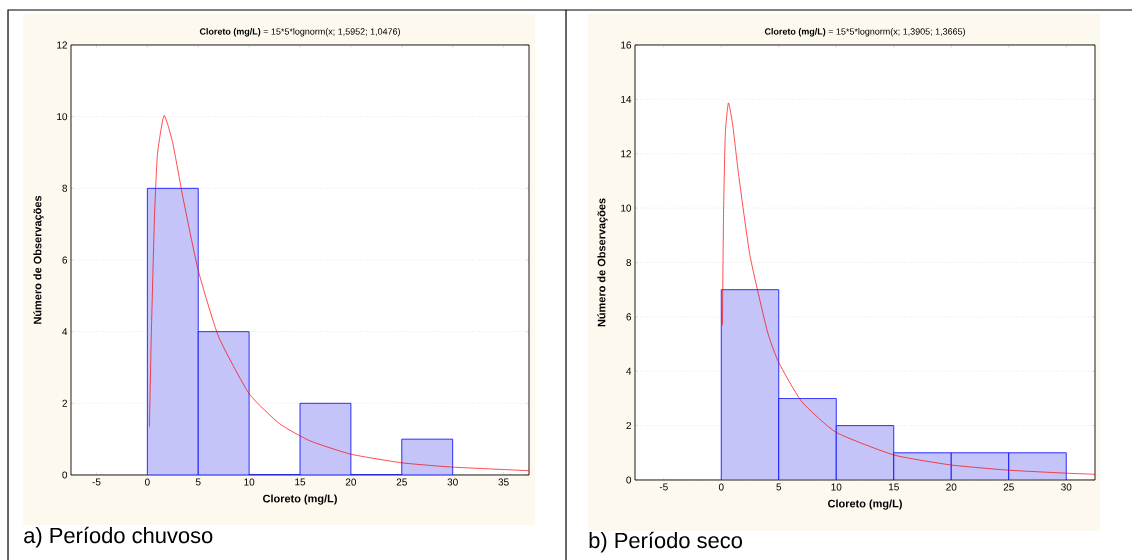  What do you see at coordinates (118, 537) in the screenshot?
I see `text: a) Período chuvoso` at bounding box center [118, 537].